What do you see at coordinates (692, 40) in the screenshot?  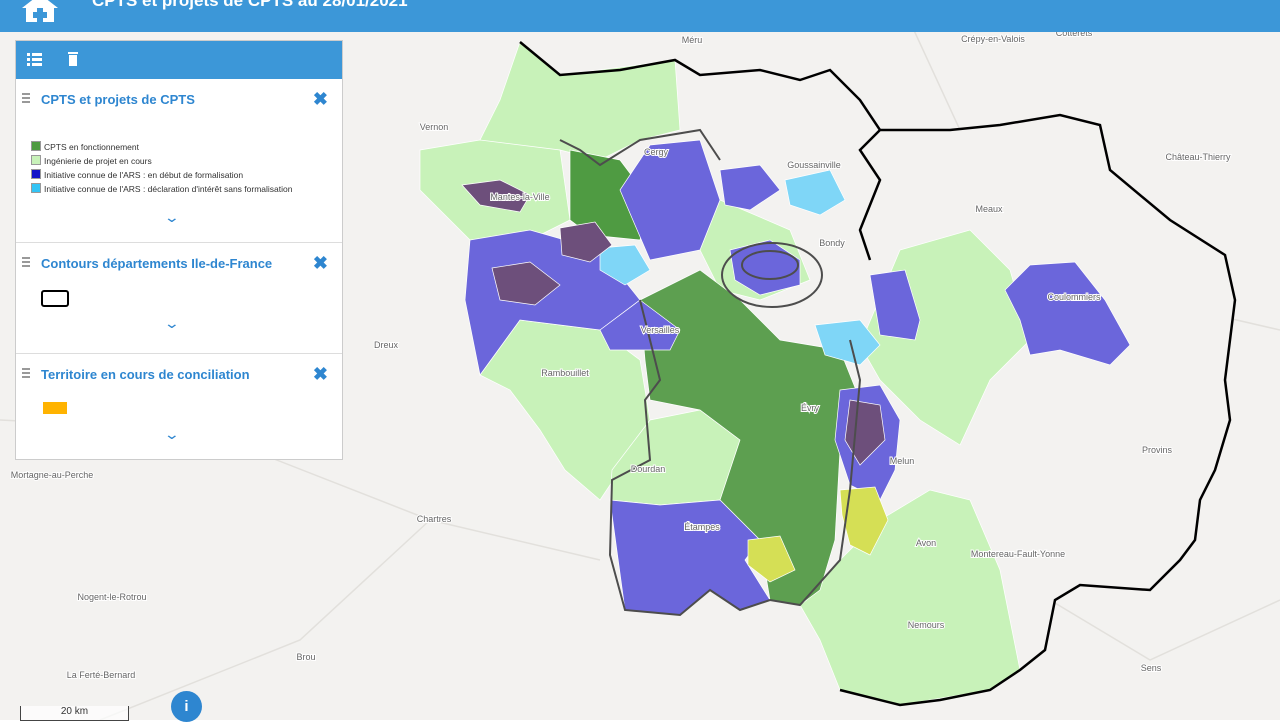 I see `place-label: Méru` at bounding box center [692, 40].